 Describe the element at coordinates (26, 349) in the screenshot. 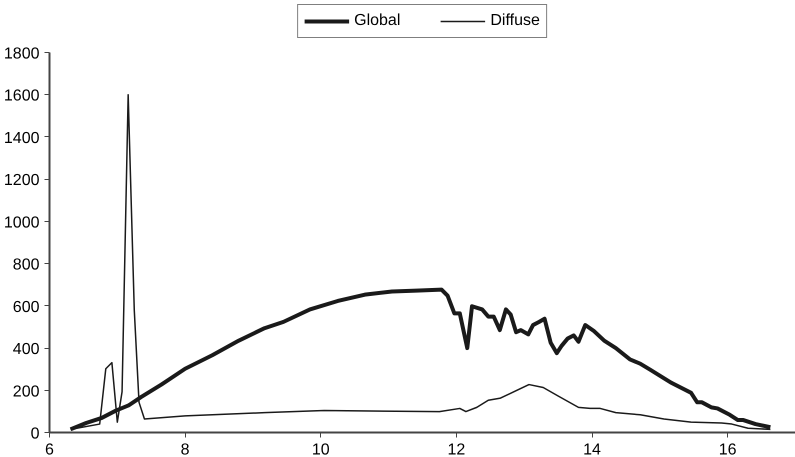

I see `y-tick-label: 400` at that location.